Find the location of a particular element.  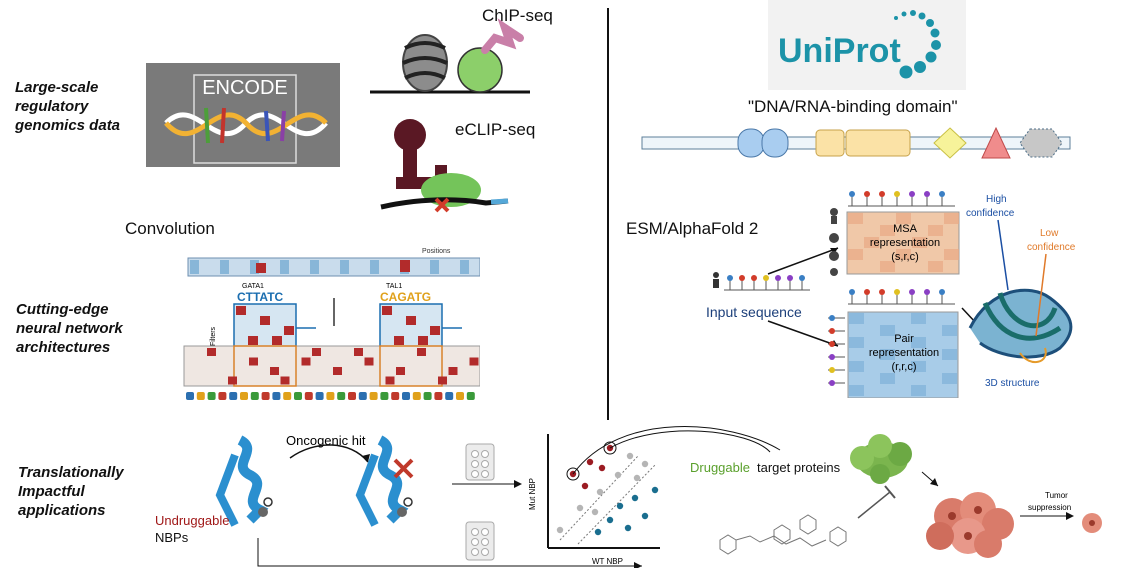

cell-plate-icon is located at coordinates (480, 502).